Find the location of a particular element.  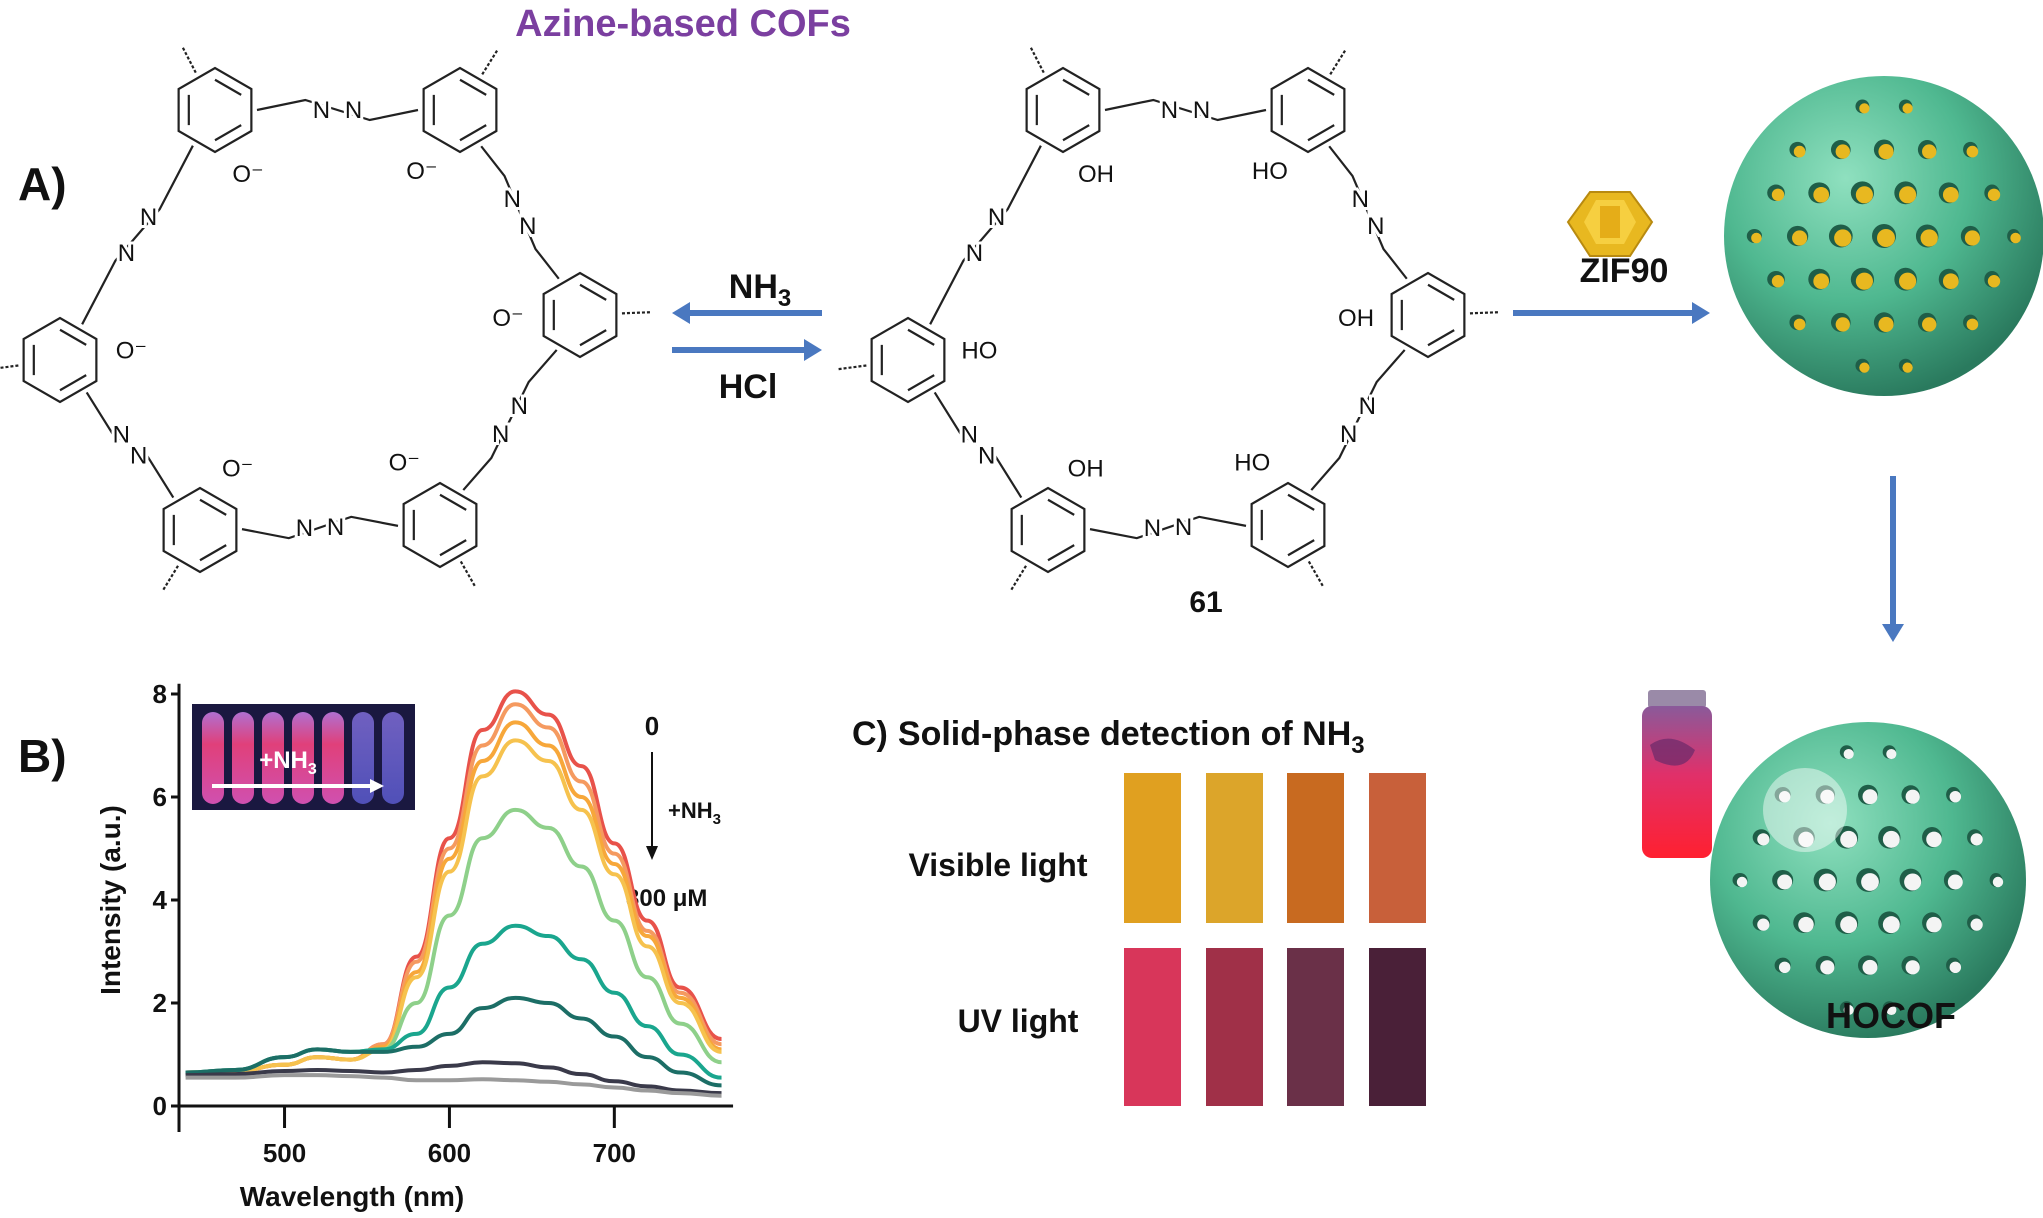

annotation-start: 0 is located at coordinates (652, 726).